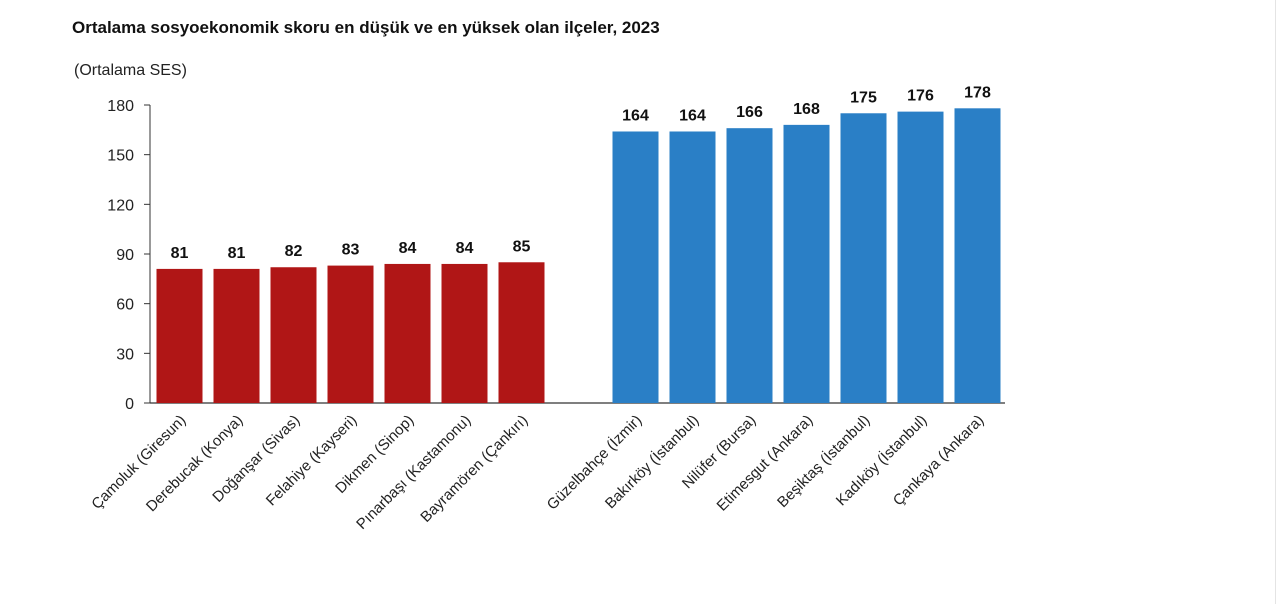 The width and height of the screenshot is (1280, 604). Describe the element at coordinates (294, 251) in the screenshot. I see `data-label: 82` at that location.